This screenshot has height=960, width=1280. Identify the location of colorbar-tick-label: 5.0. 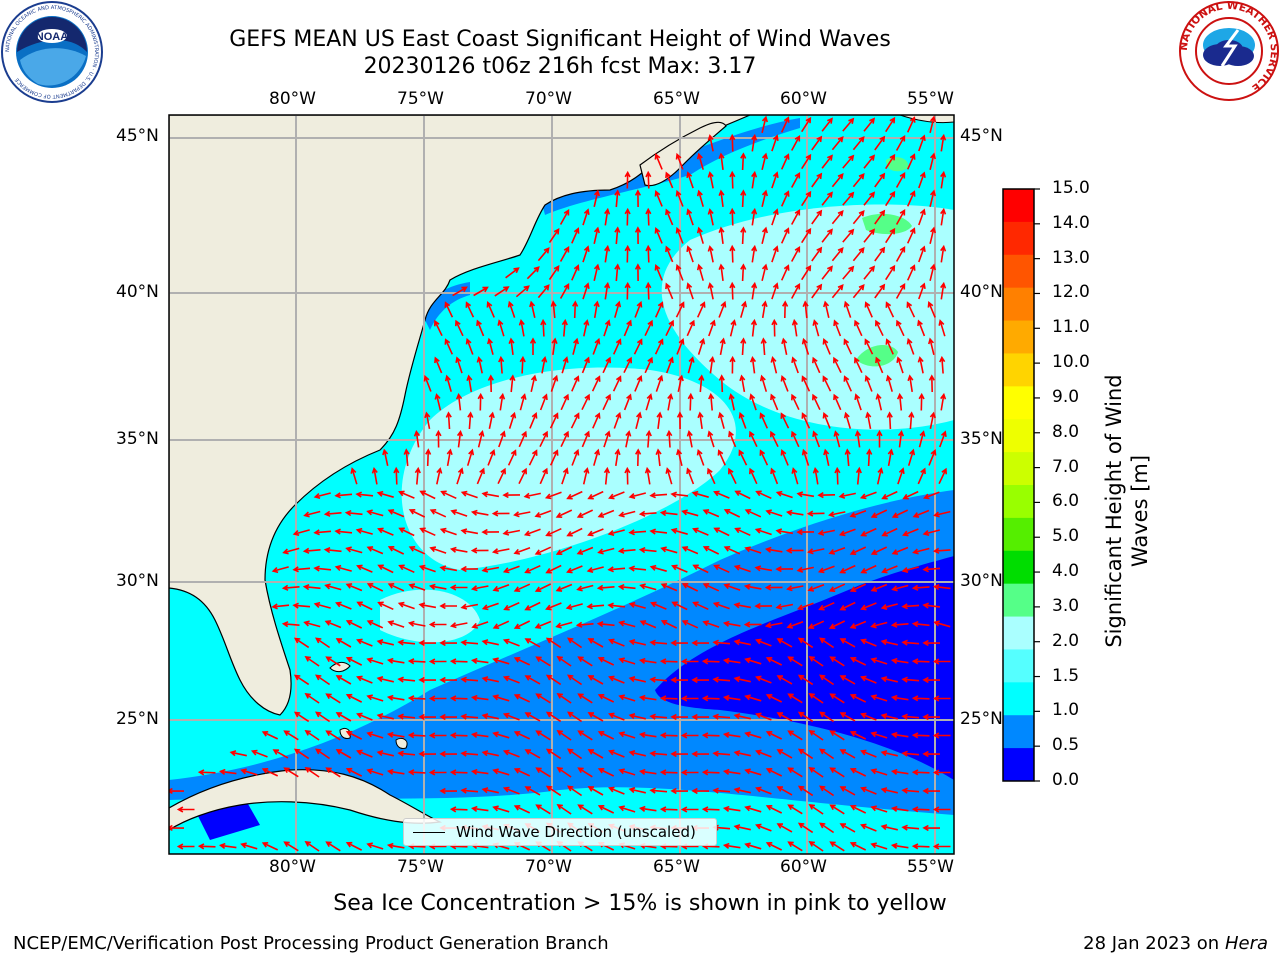
(1066, 536).